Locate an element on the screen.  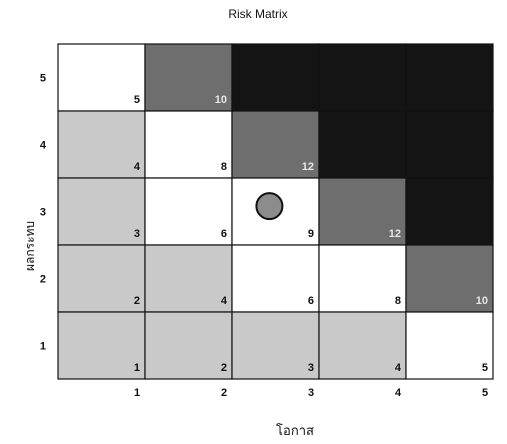
x-tick-3: 3 is located at coordinates (311, 393).